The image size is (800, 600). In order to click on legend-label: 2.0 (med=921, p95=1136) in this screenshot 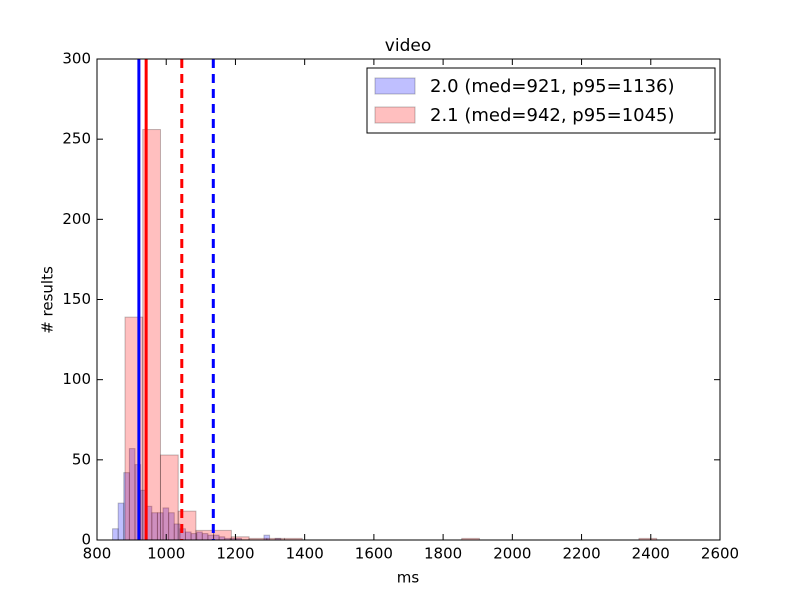, I will do `click(552, 86)`.